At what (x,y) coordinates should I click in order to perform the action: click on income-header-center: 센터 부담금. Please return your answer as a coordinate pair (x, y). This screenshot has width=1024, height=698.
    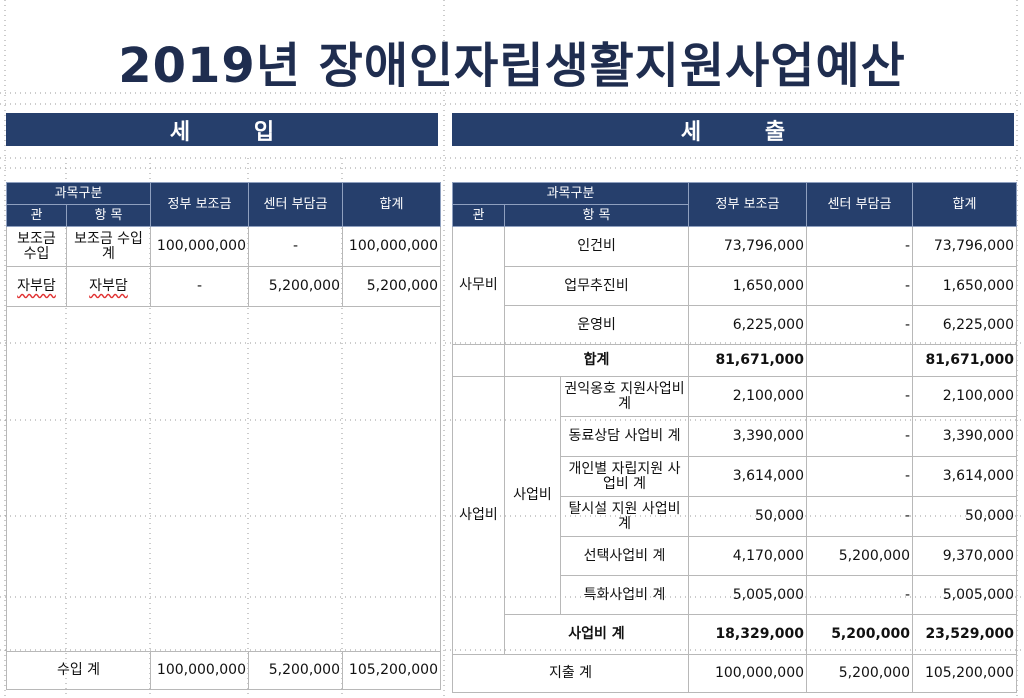
    Looking at the image, I should click on (295, 204).